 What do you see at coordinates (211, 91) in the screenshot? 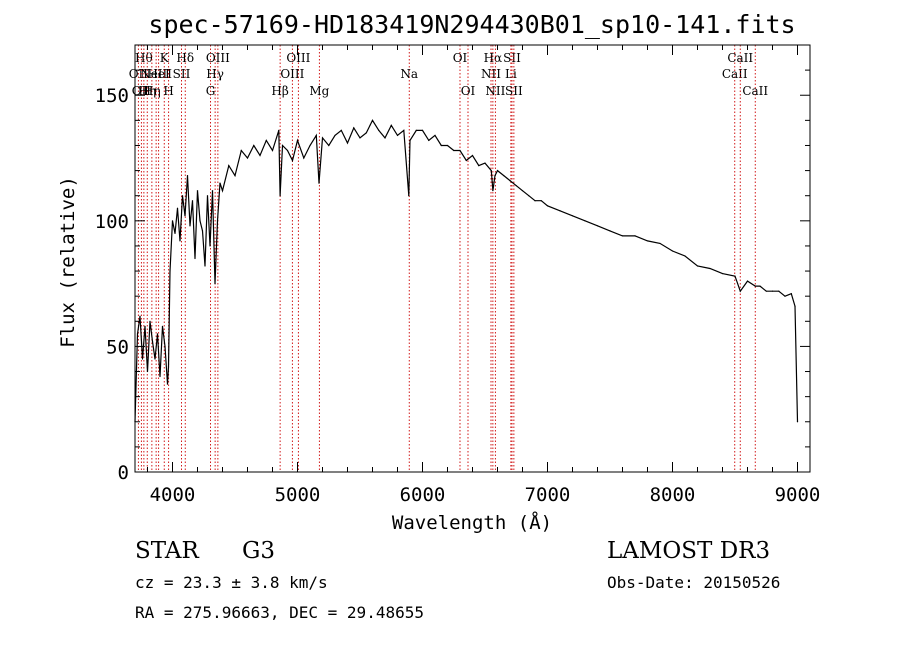
I see `marker-label: G` at bounding box center [211, 91].